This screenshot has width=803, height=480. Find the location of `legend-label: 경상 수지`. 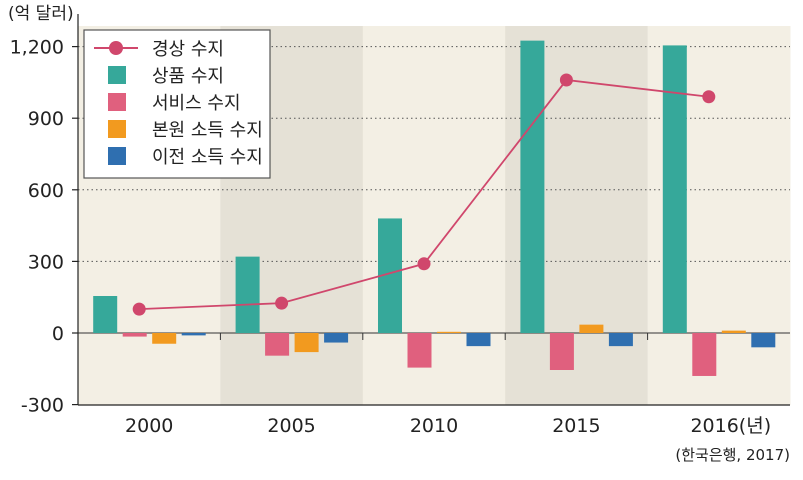

legend-label: 경상 수지 is located at coordinates (188, 49).